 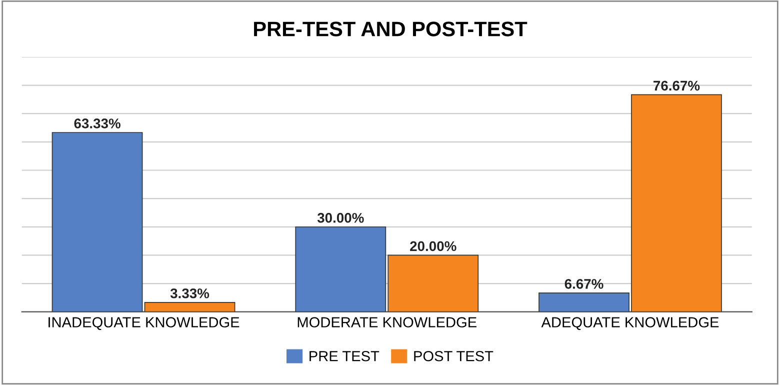 I want to click on data-label: 30.00%, so click(x=340, y=217).